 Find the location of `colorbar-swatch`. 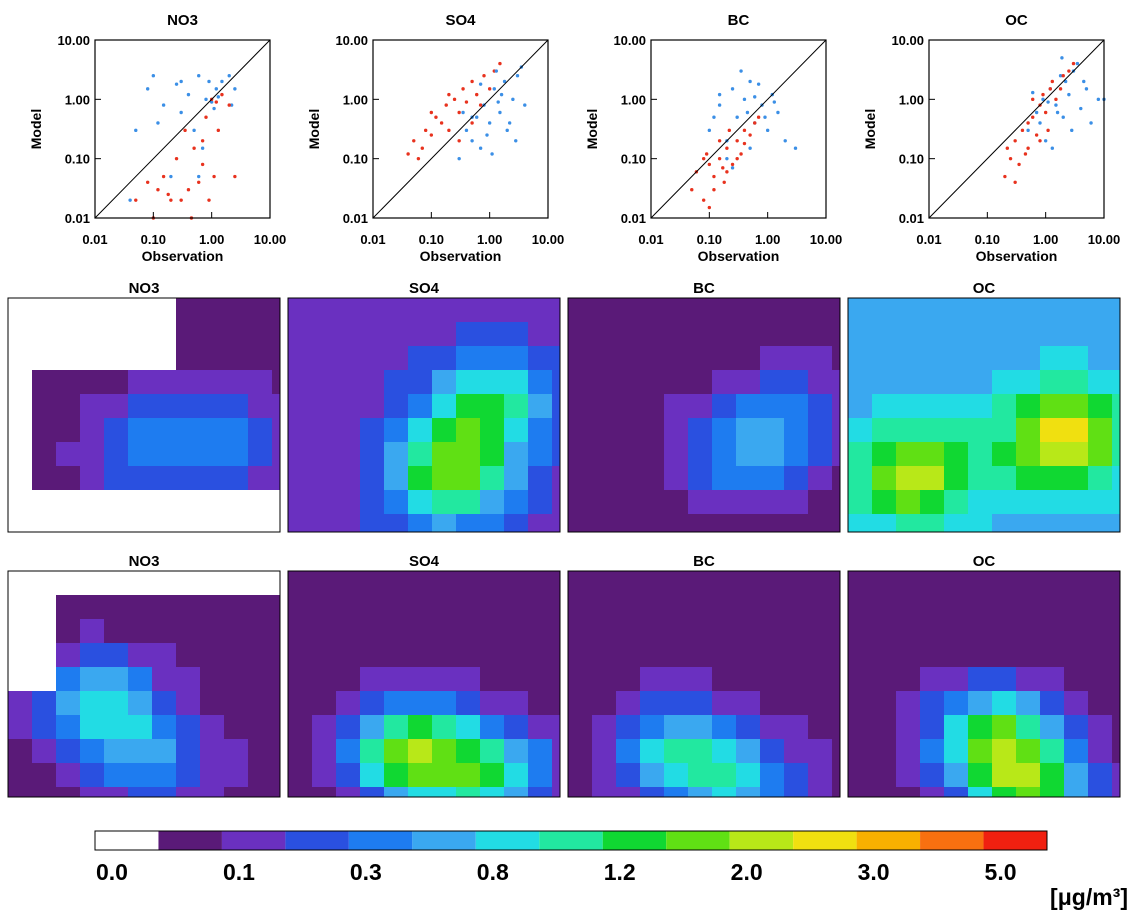

colorbar-swatch is located at coordinates (444, 840).